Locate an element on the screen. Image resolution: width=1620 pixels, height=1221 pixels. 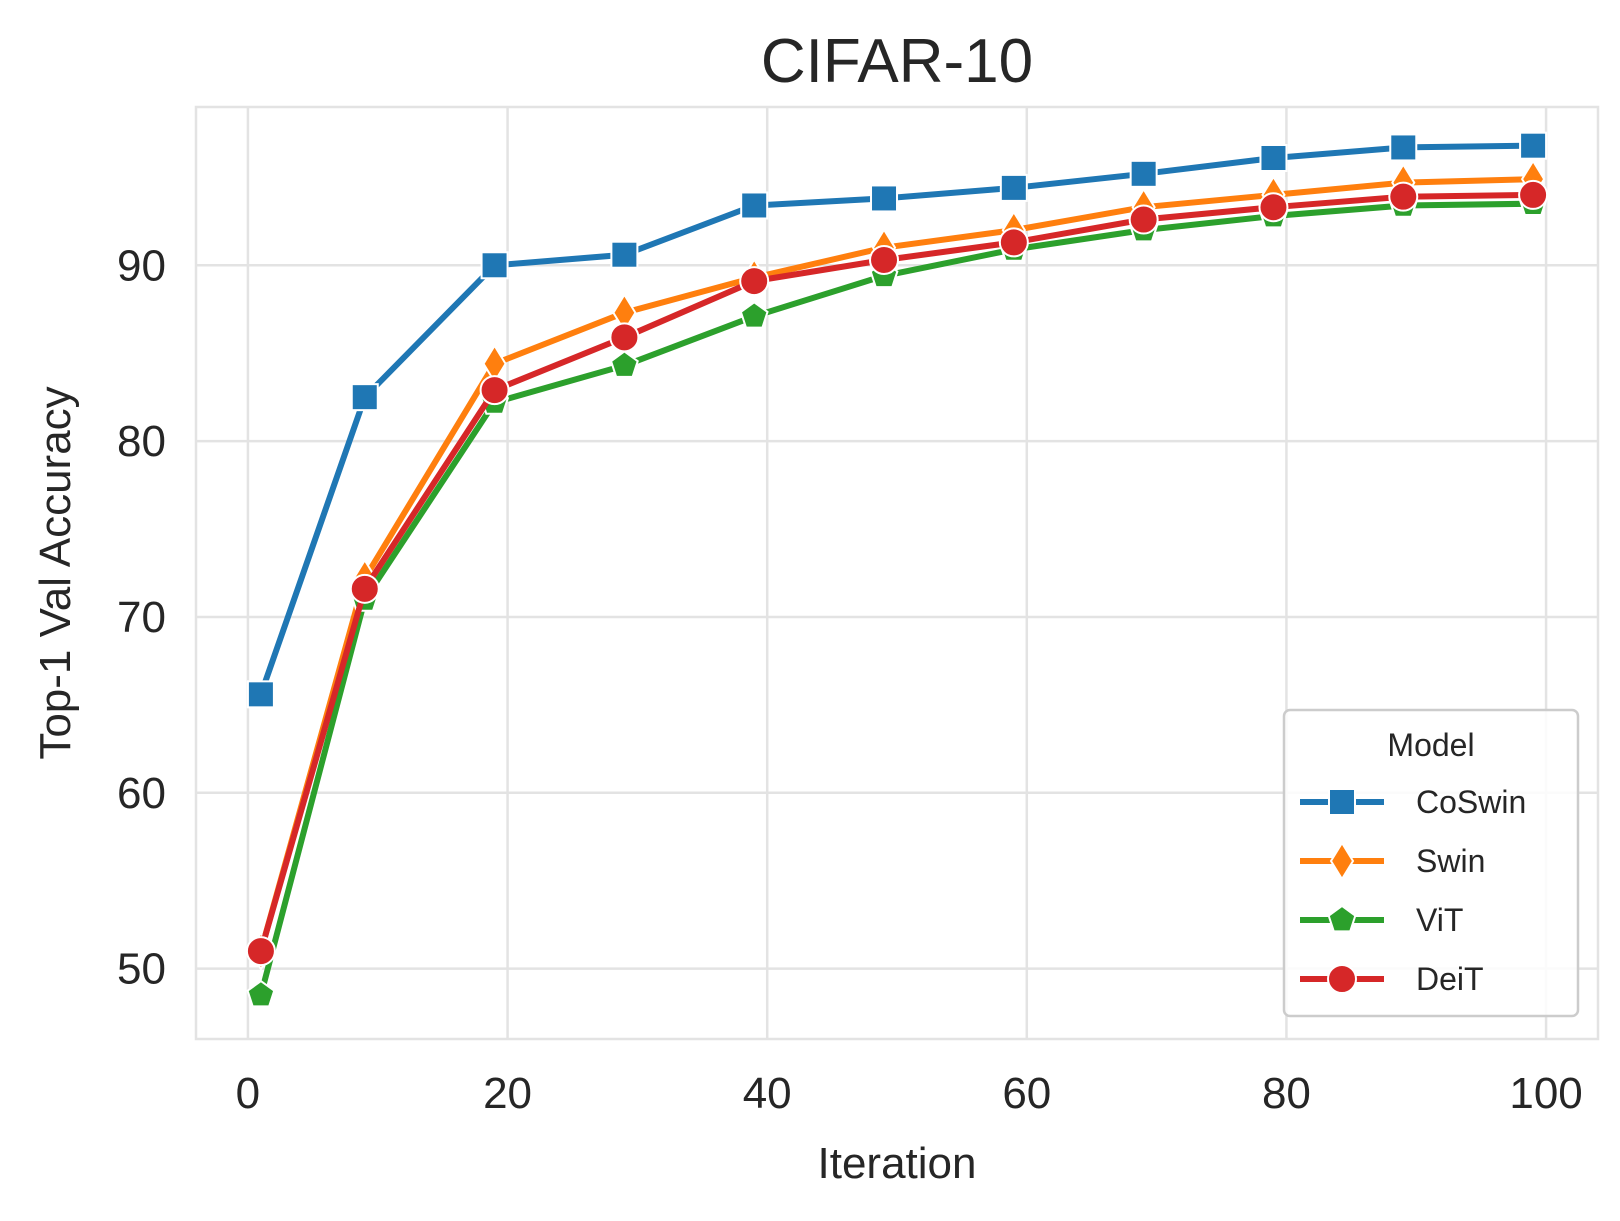
legend-item-vit: ViT is located at coordinates (1381, 920).